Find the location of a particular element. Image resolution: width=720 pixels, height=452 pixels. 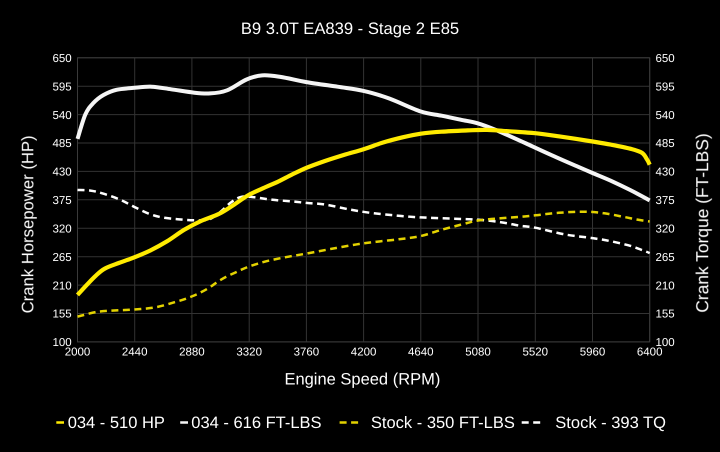

svg-text: 5080 is located at coordinates (478, 353).